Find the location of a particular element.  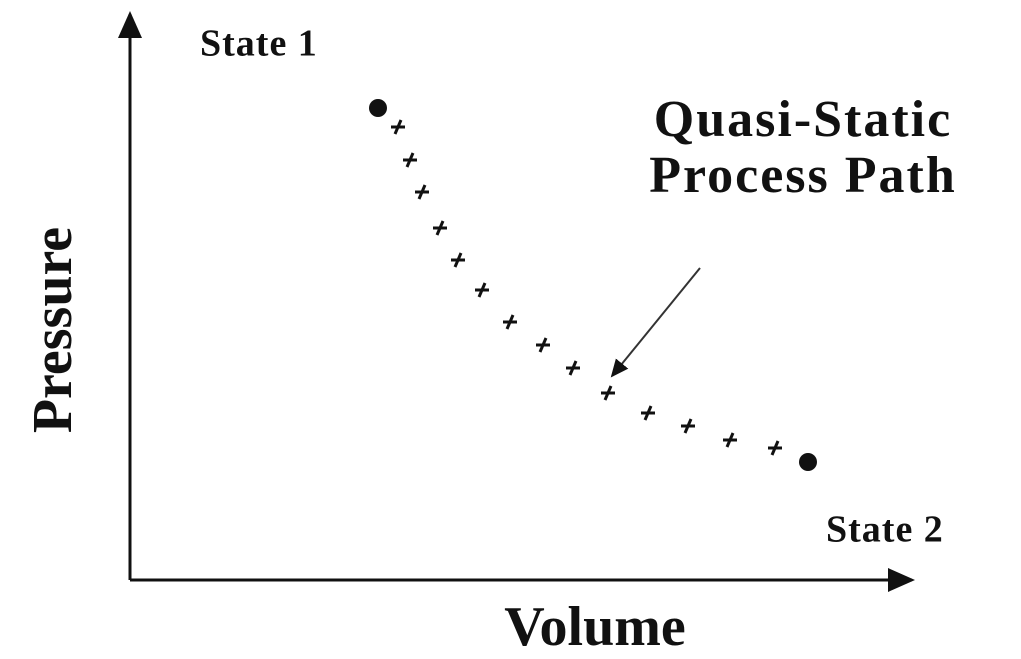

annotation-arrow is located at coordinates (655, 322).